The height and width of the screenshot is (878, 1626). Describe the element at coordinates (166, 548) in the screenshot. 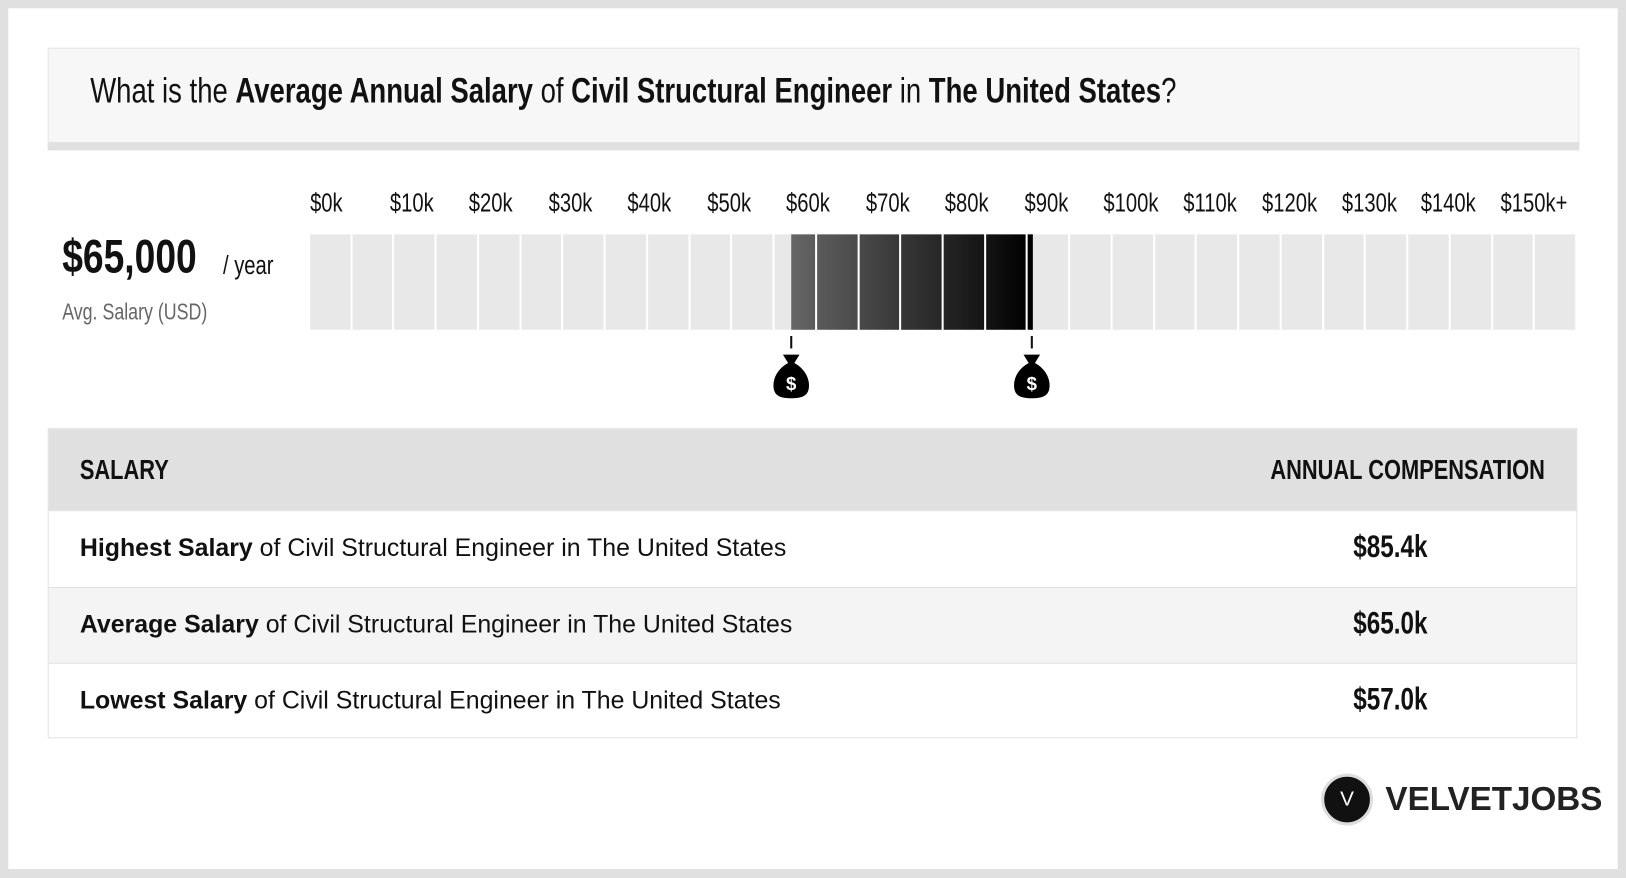

I see `row-label-bold: Highest Salary` at that location.